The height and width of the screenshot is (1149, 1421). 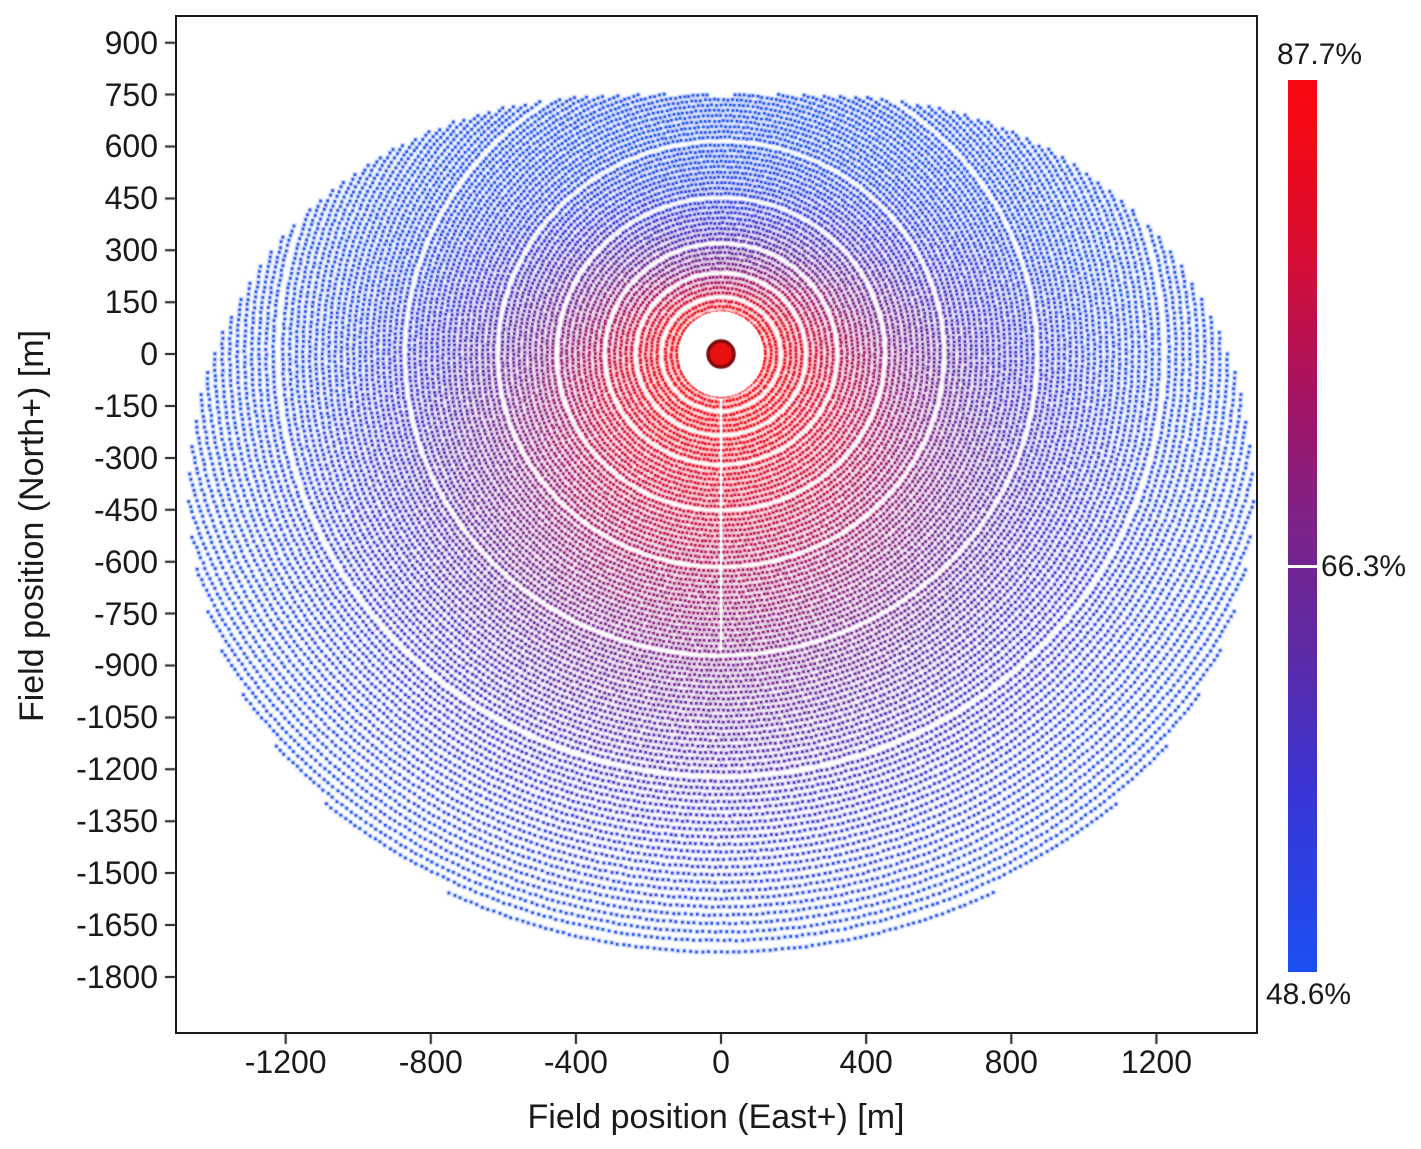 I want to click on y-tick-label: -450, so click(x=125, y=509).